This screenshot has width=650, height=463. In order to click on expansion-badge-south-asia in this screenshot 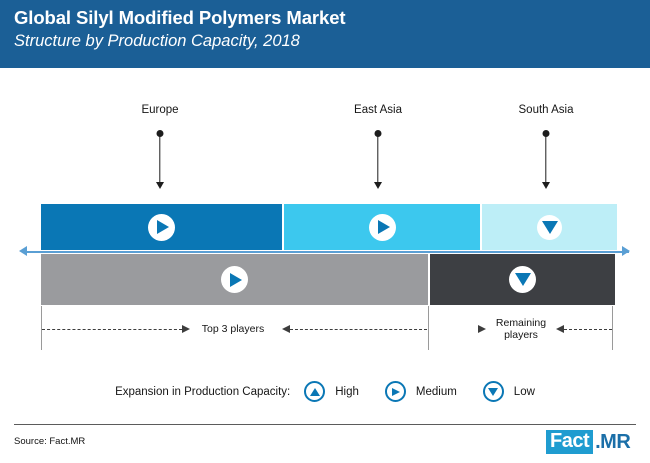, I will do `click(549, 227)`.